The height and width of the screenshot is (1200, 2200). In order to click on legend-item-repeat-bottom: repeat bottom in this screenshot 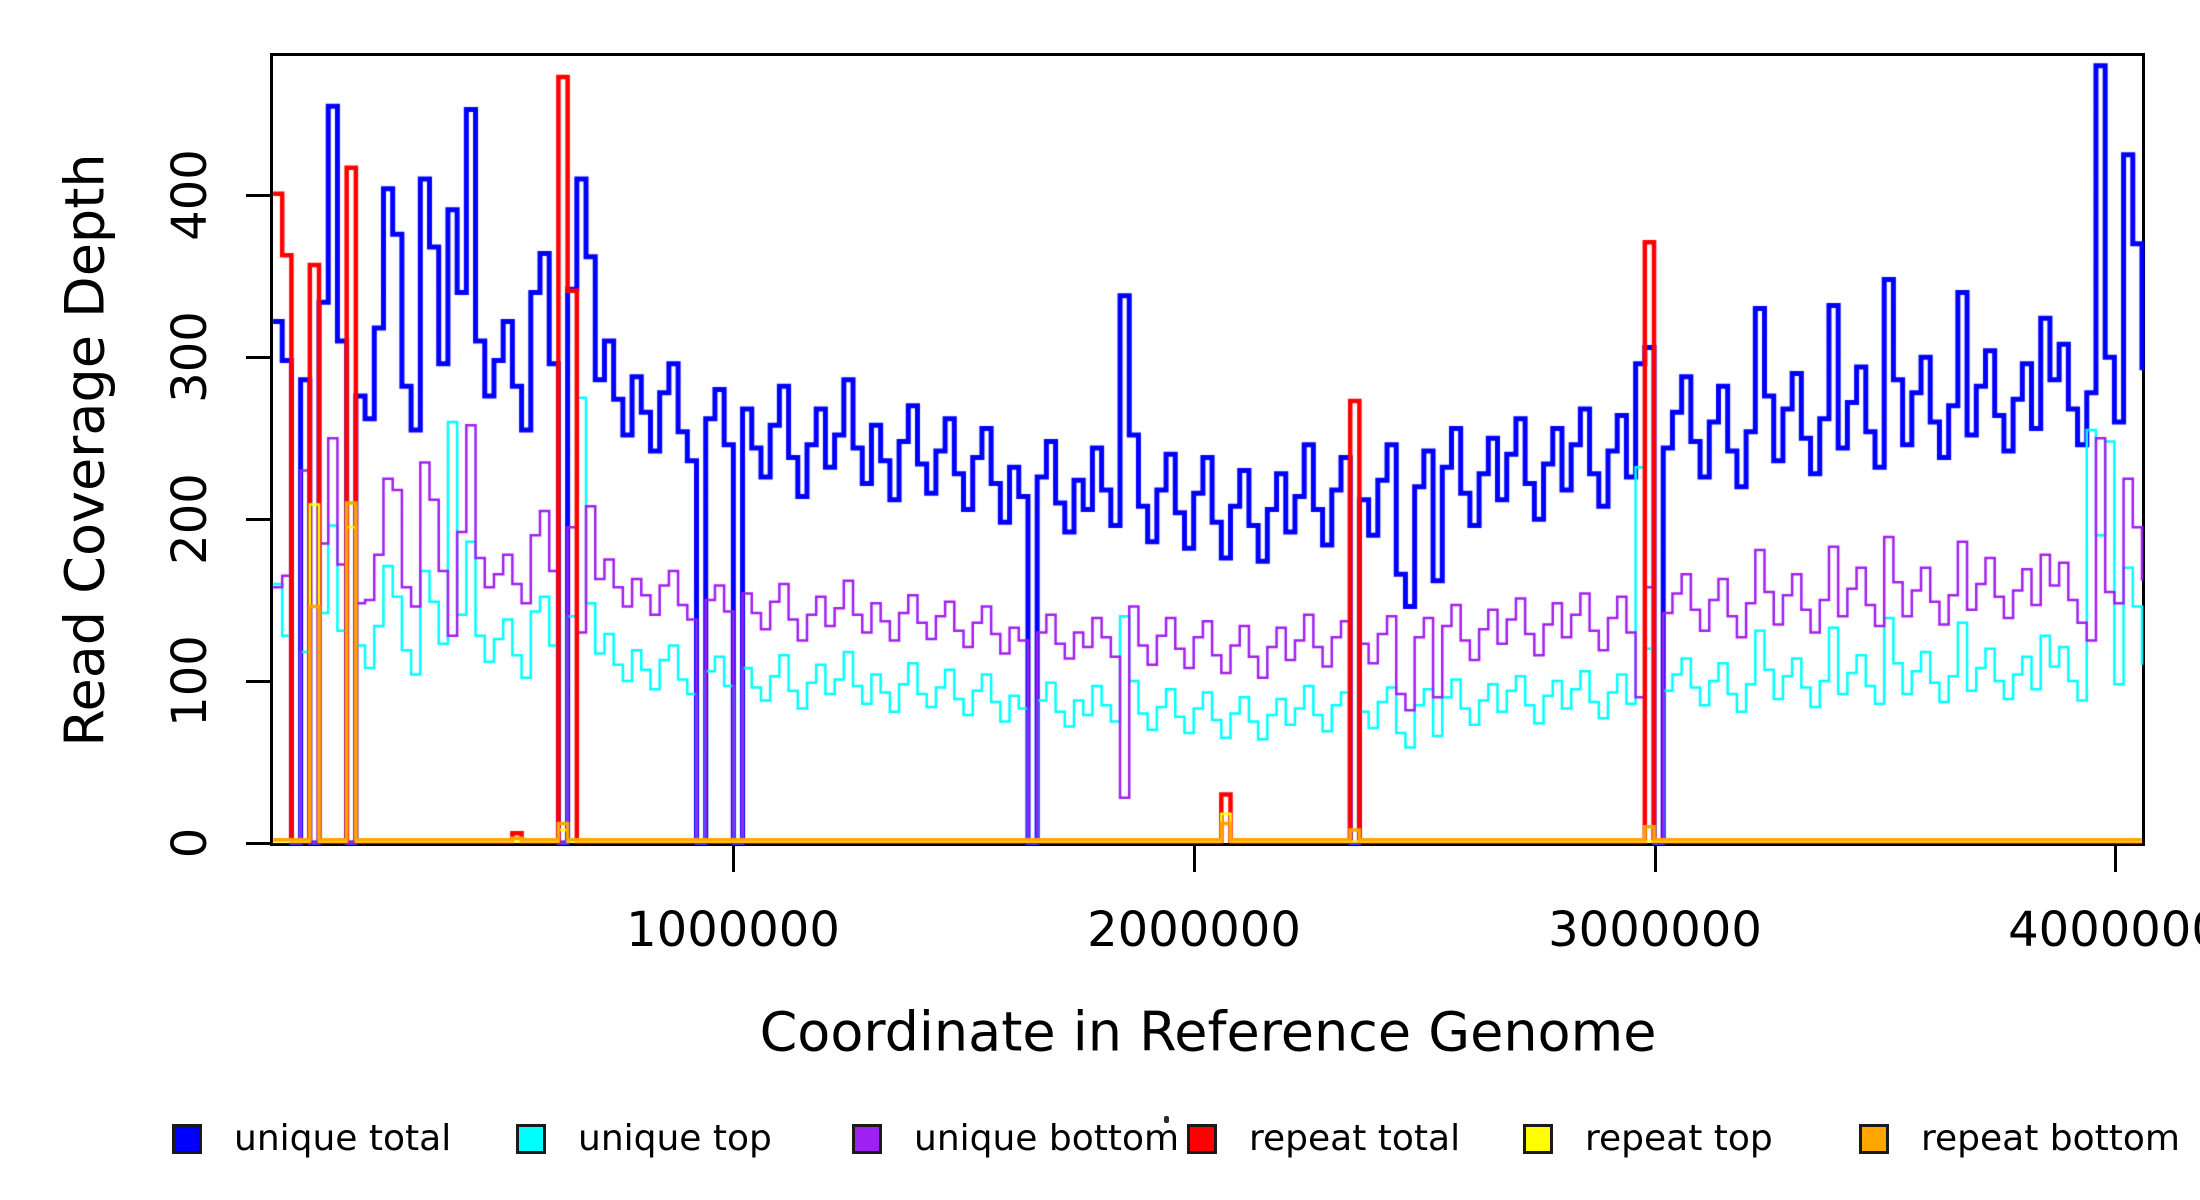, I will do `click(2019, 1138)`.